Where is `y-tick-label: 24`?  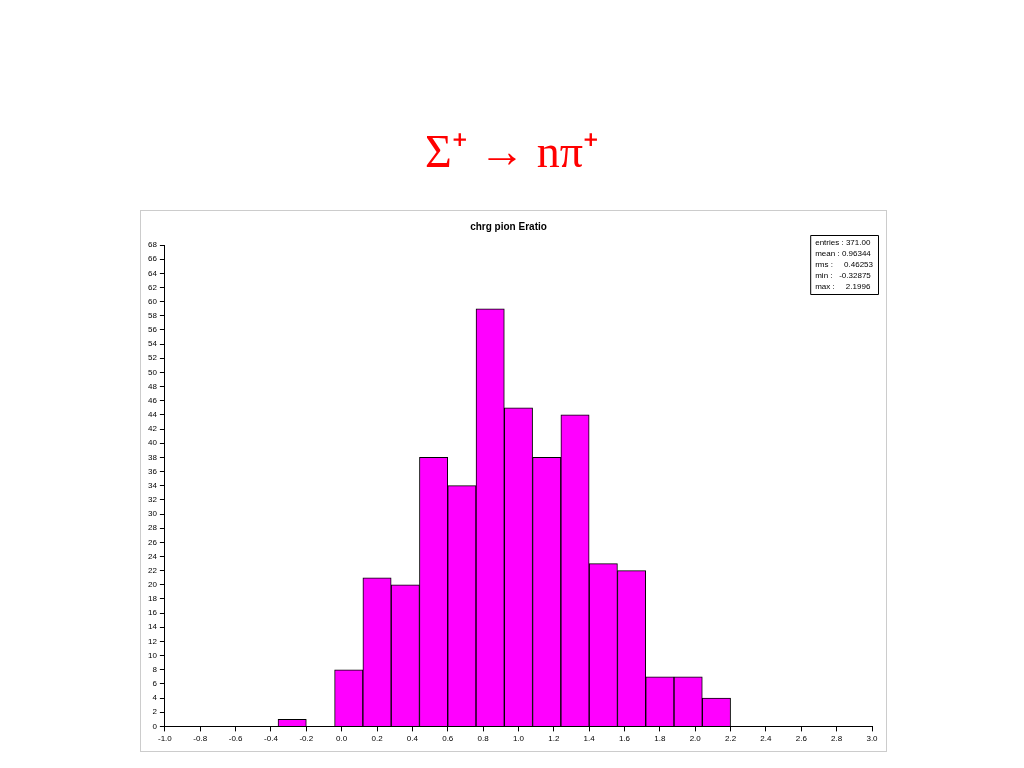
y-tick-label: 24 is located at coordinates (152, 556).